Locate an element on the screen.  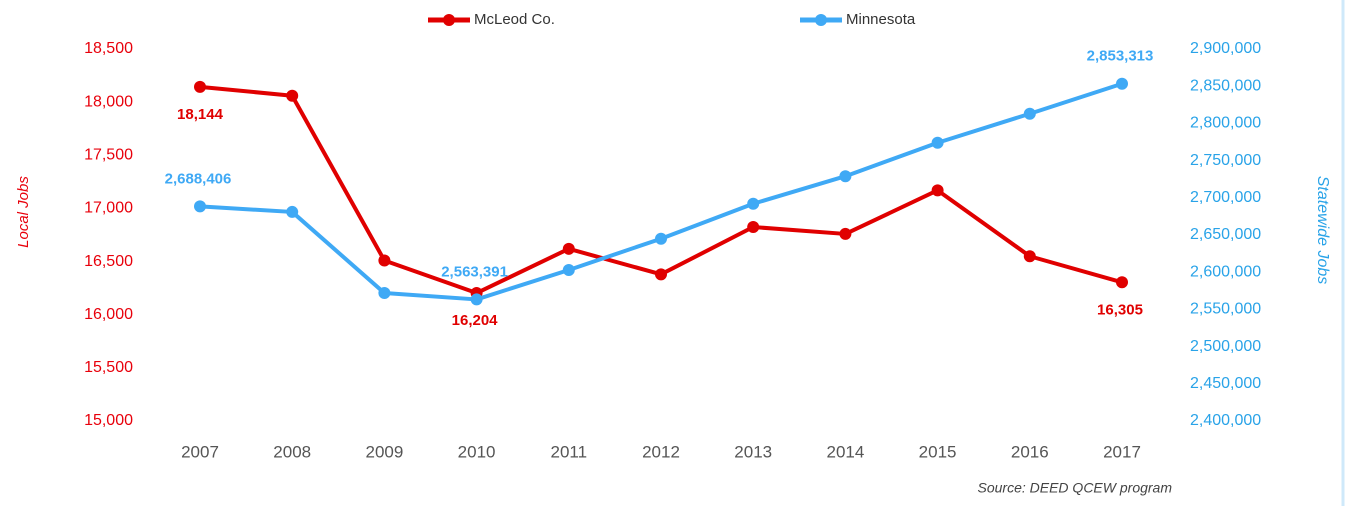
y-tick-label: 16,000 is located at coordinates (108, 314).